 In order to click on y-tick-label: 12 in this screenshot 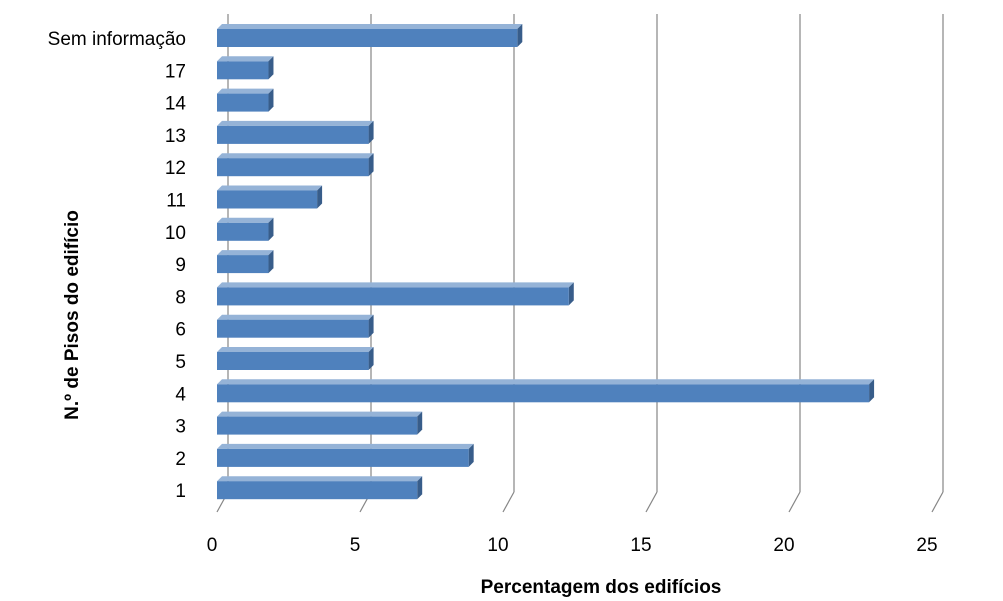, I will do `click(175, 168)`.